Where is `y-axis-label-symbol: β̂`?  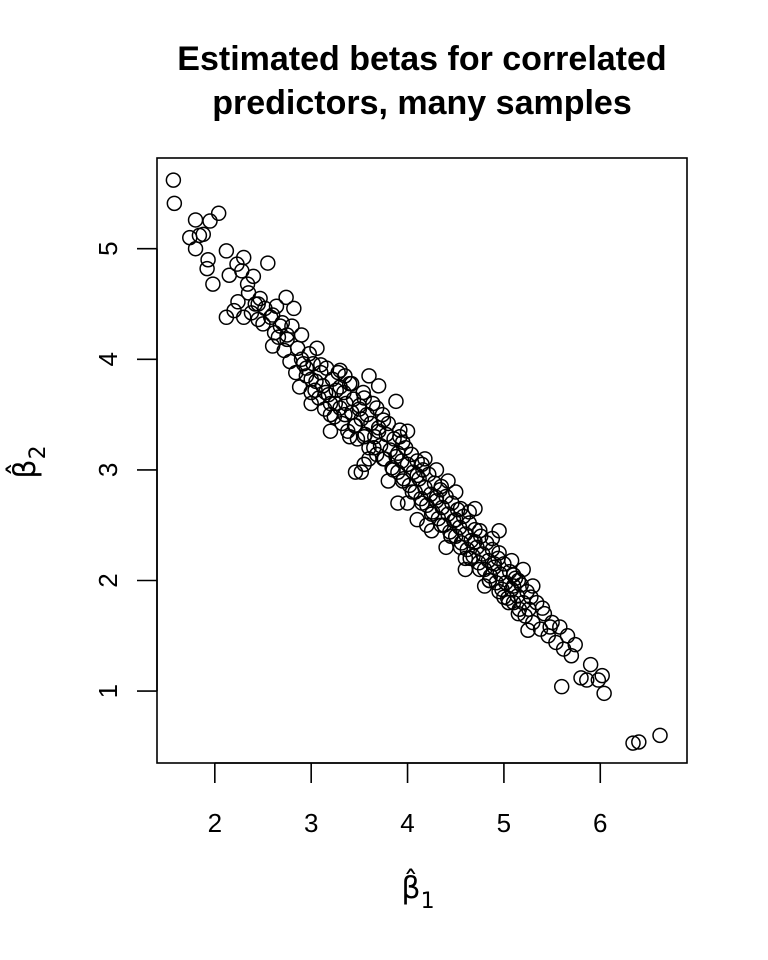 y-axis-label-symbol: β̂ is located at coordinates (24, 468).